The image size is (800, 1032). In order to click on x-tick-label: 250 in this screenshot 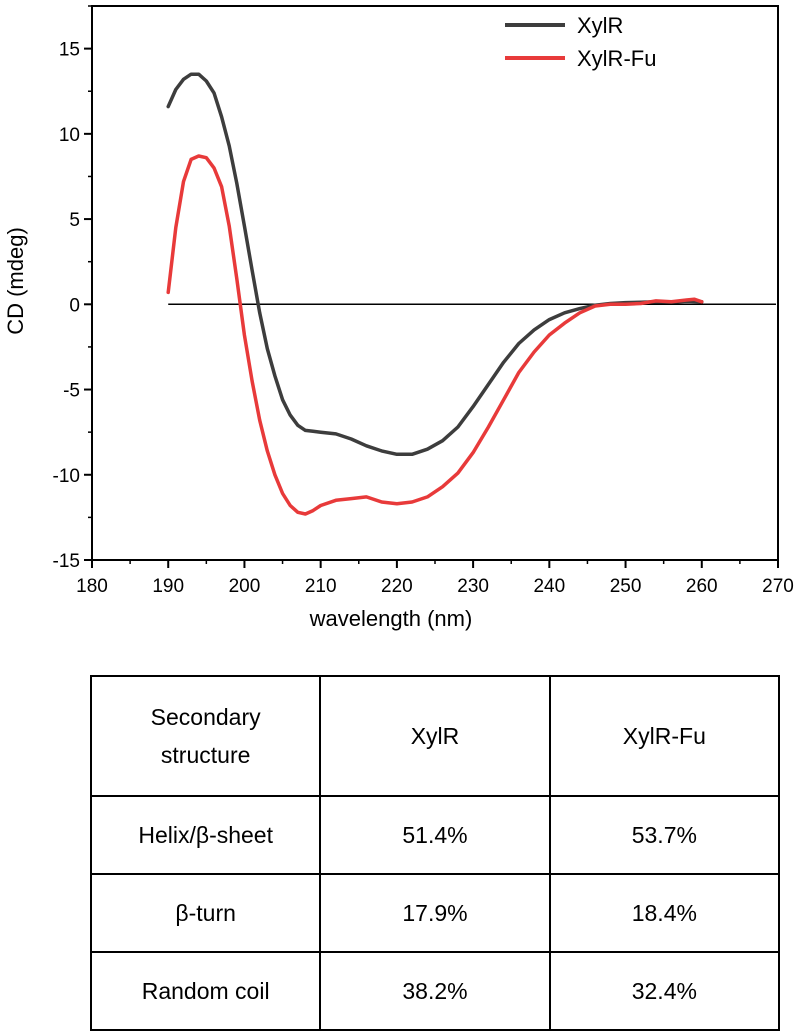, I will do `click(626, 586)`.